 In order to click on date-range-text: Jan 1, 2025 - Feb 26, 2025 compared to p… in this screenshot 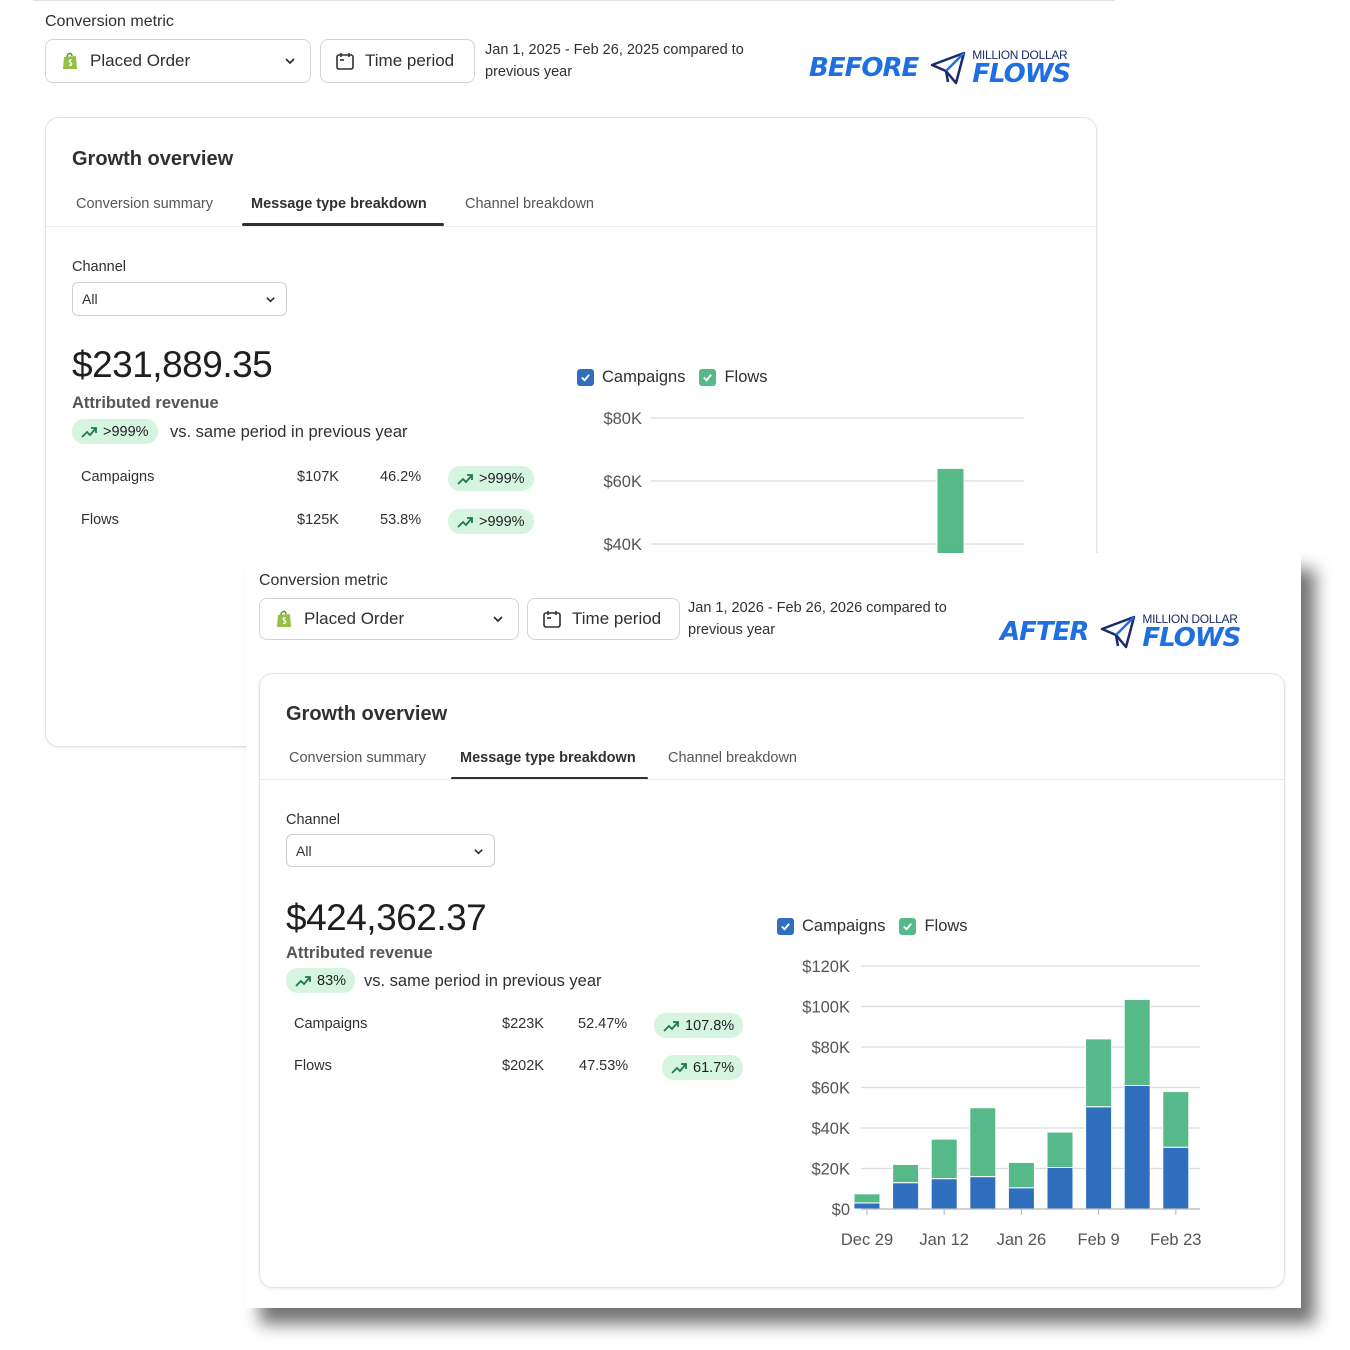, I will do `click(614, 61)`.